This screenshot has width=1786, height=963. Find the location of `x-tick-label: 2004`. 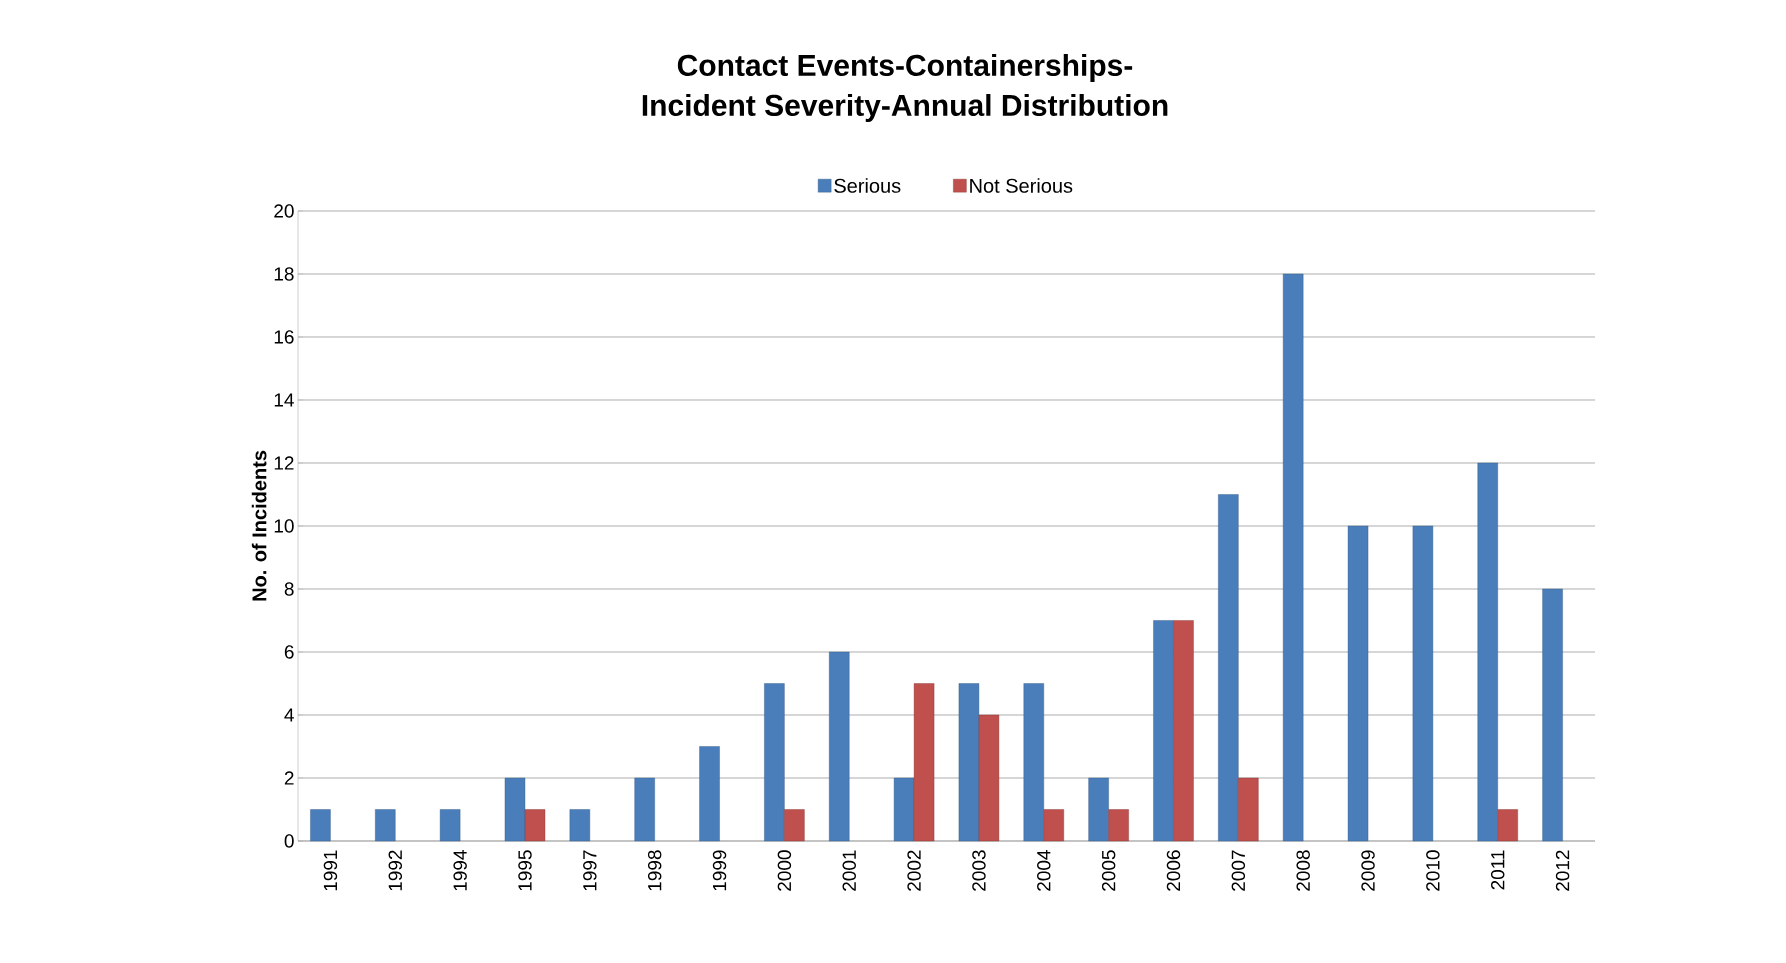

x-tick-label: 2004 is located at coordinates (1044, 870).